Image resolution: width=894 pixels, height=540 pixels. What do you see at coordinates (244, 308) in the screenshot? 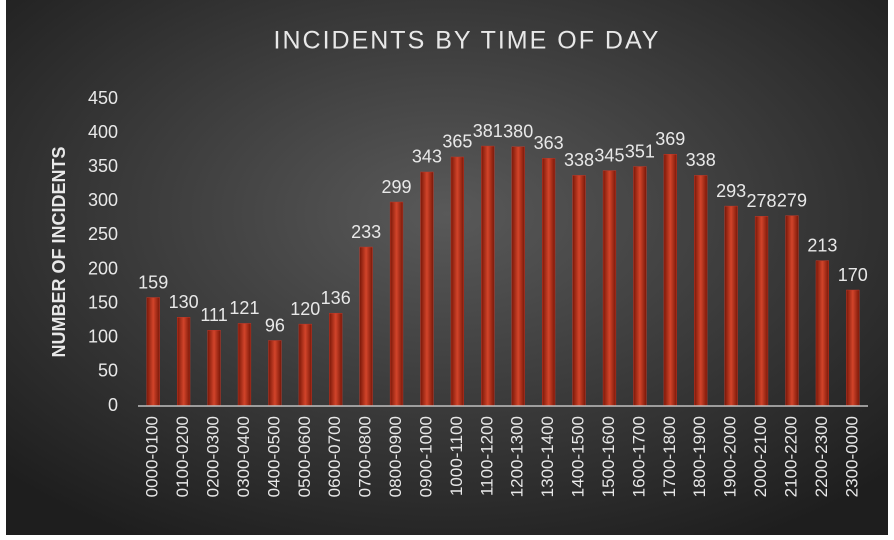
I see `data-label: 121` at bounding box center [244, 308].